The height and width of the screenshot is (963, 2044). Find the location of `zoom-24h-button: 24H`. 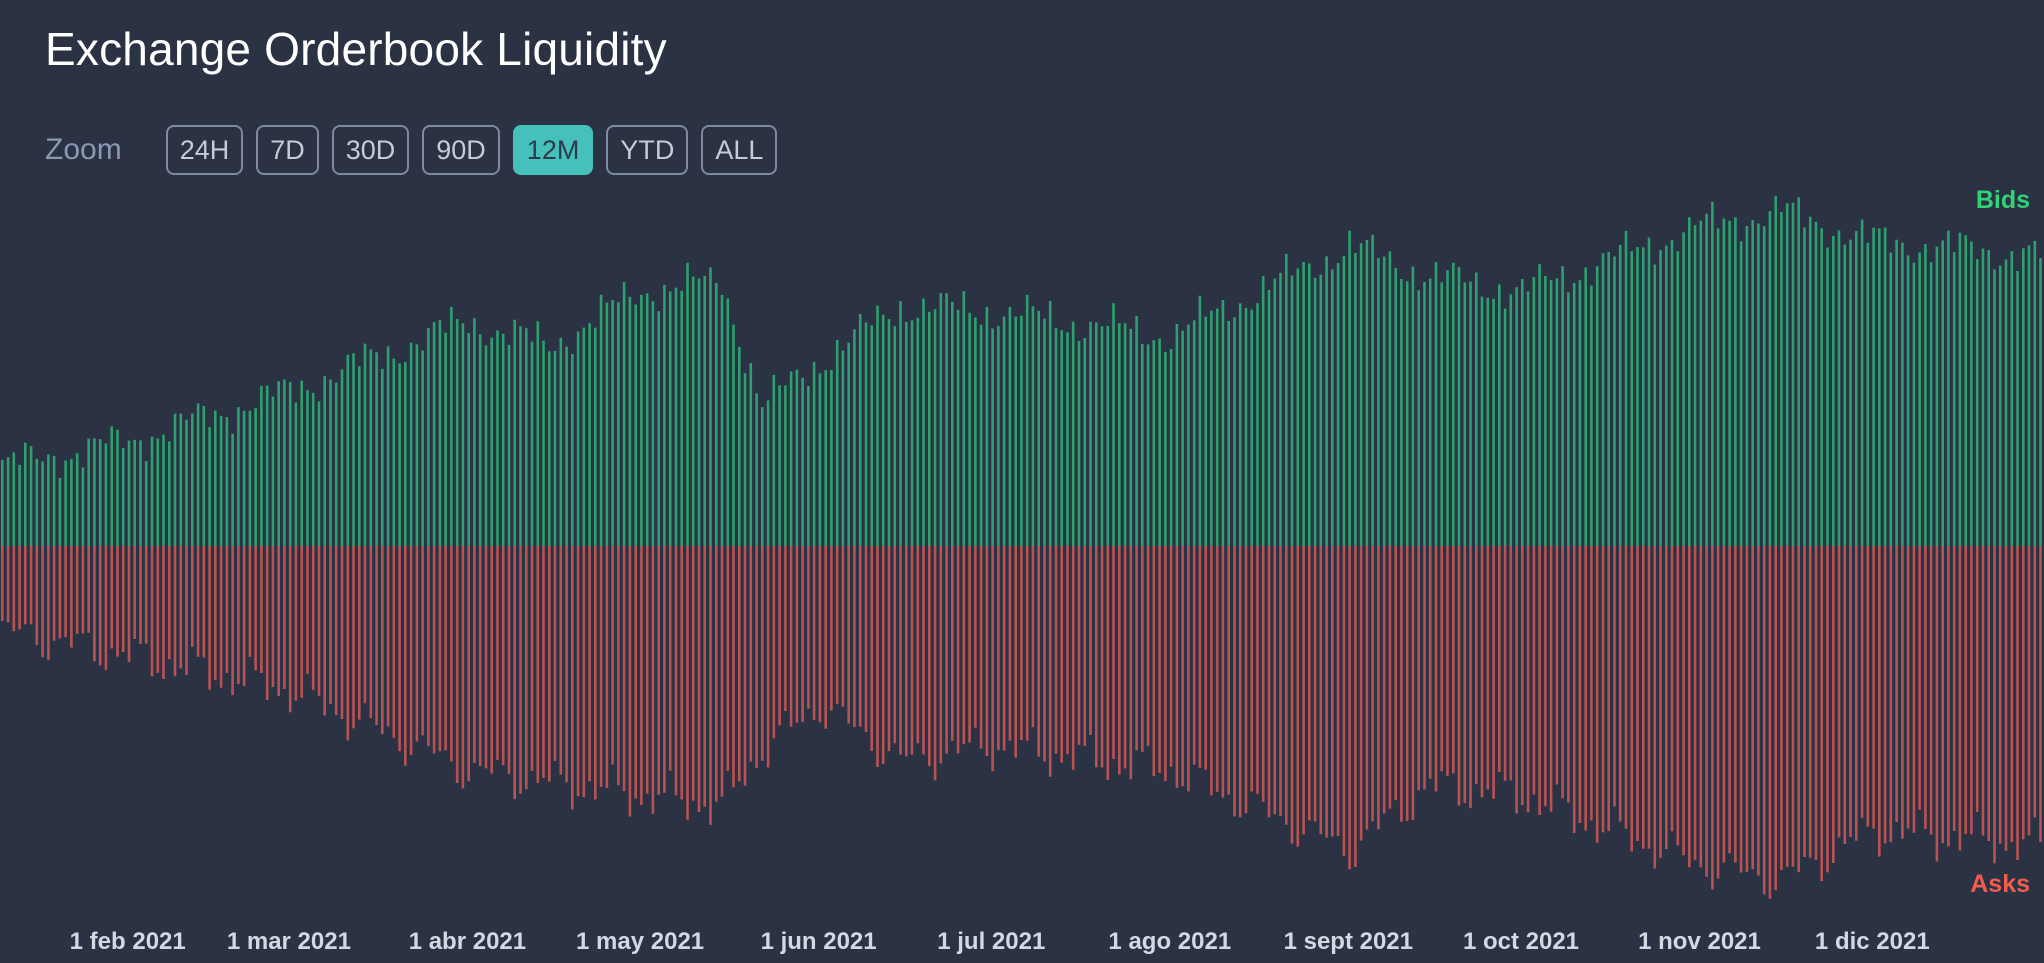

zoom-24h-button: 24H is located at coordinates (204, 150).